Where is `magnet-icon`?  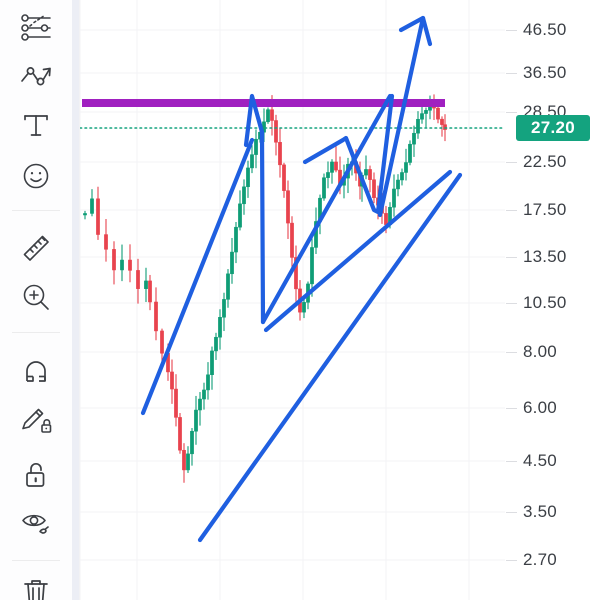 magnet-icon is located at coordinates (36, 372).